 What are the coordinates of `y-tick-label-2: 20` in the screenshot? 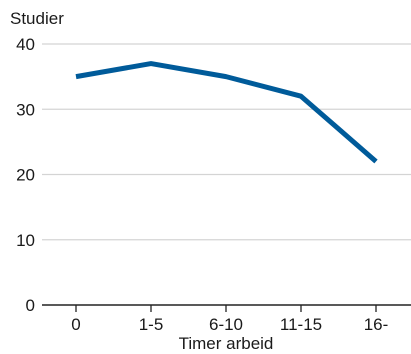 It's located at (25, 175).